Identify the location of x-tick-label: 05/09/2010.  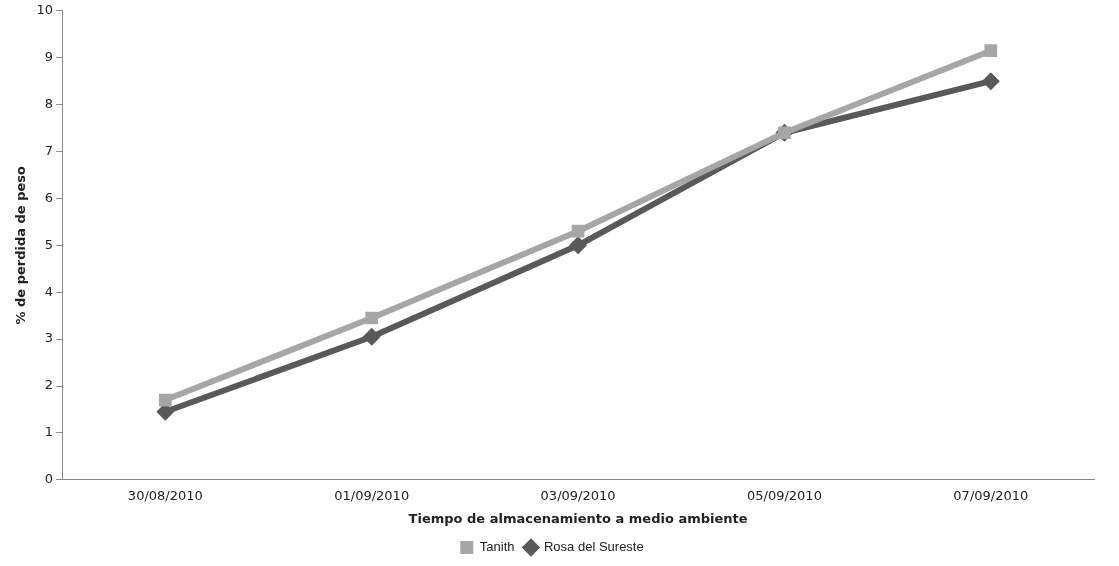
(784, 495).